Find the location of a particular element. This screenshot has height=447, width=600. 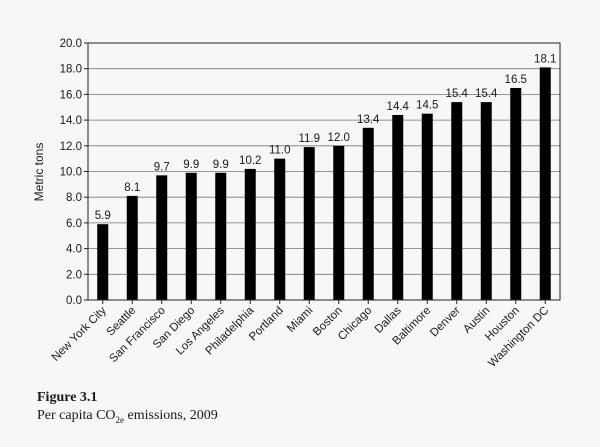

data-label: 11.9 is located at coordinates (309, 139).